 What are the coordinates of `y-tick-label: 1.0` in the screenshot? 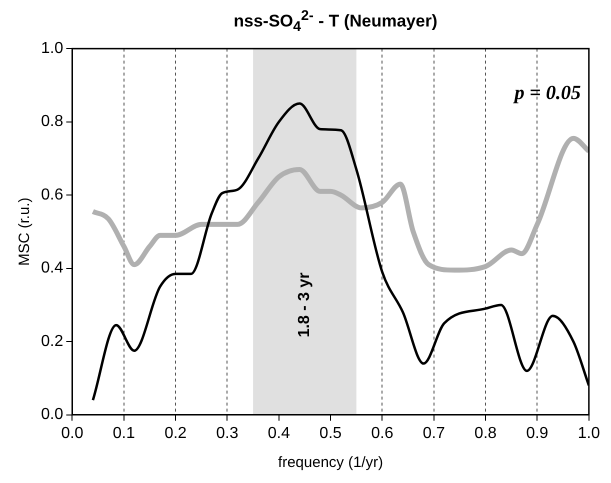 It's located at (52, 49).